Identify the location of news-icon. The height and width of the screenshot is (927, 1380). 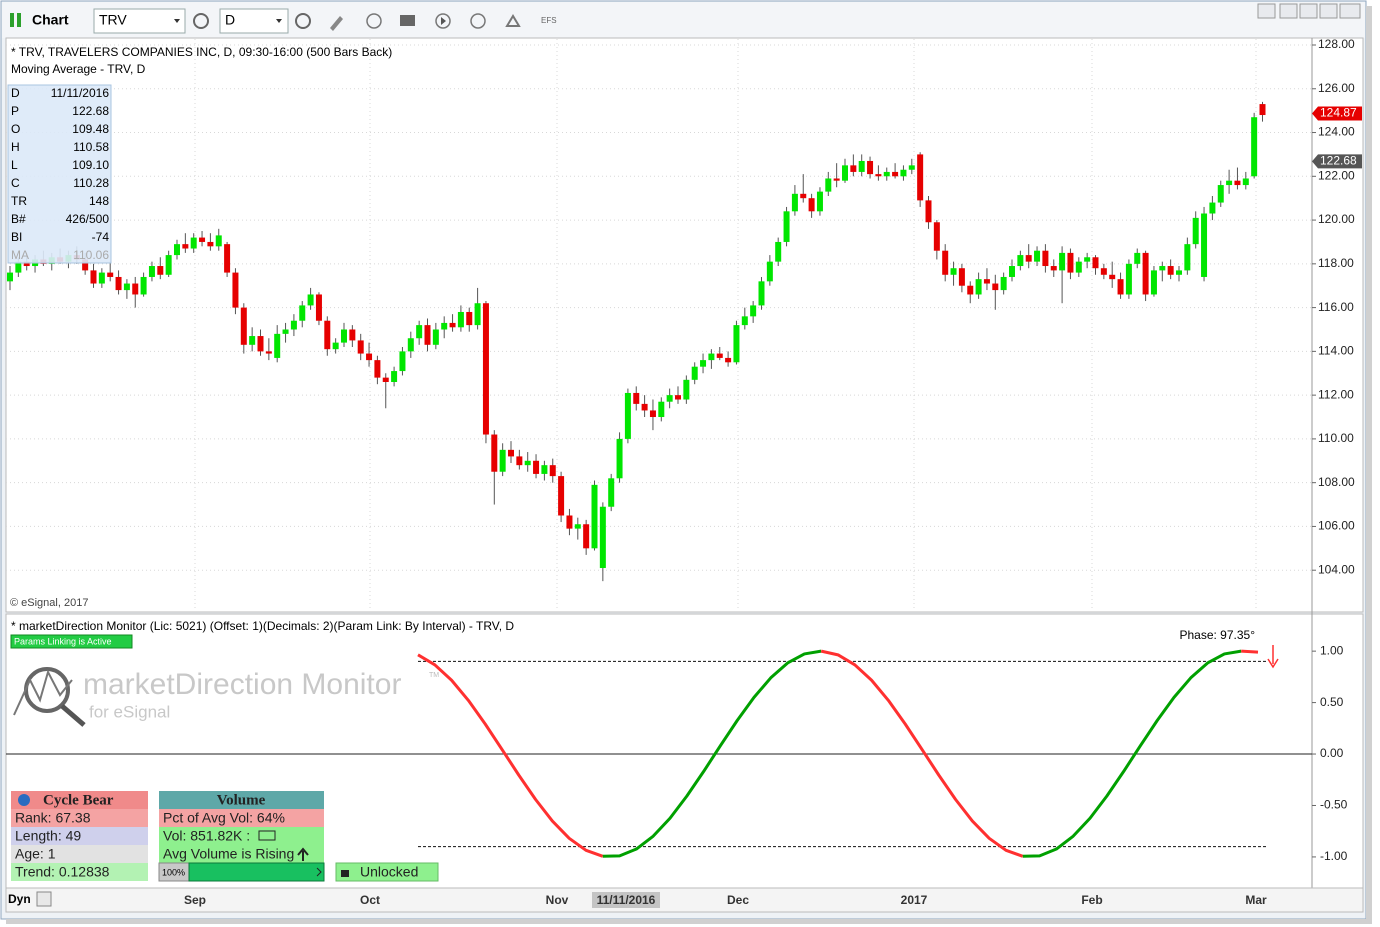
(407, 20).